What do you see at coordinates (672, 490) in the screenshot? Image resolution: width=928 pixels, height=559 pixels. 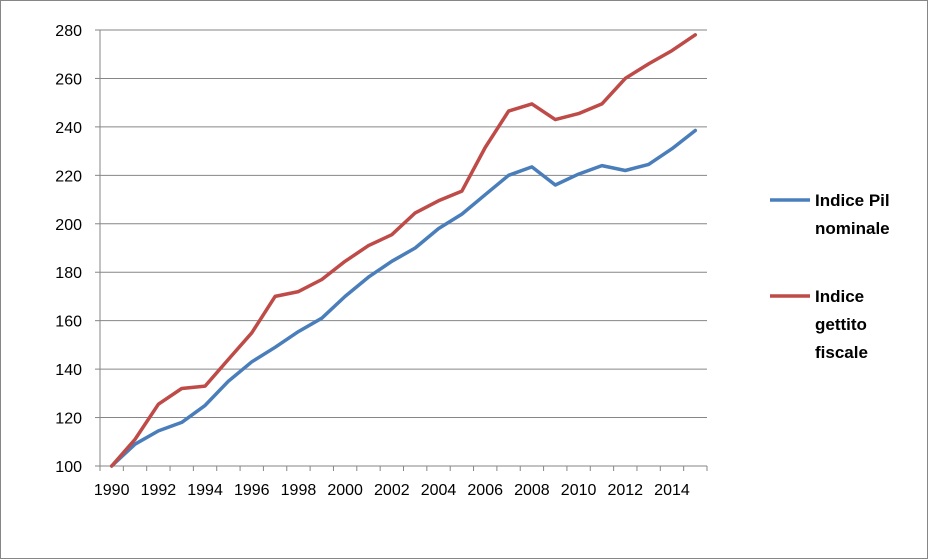 I see `x-tick-label: 2014` at bounding box center [672, 490].